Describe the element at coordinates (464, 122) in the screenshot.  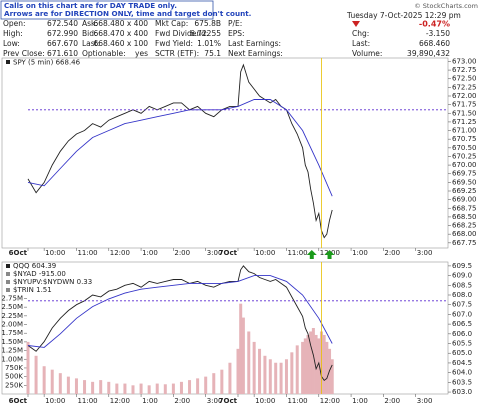
I see `y-tick-label: 671.25` at that location.